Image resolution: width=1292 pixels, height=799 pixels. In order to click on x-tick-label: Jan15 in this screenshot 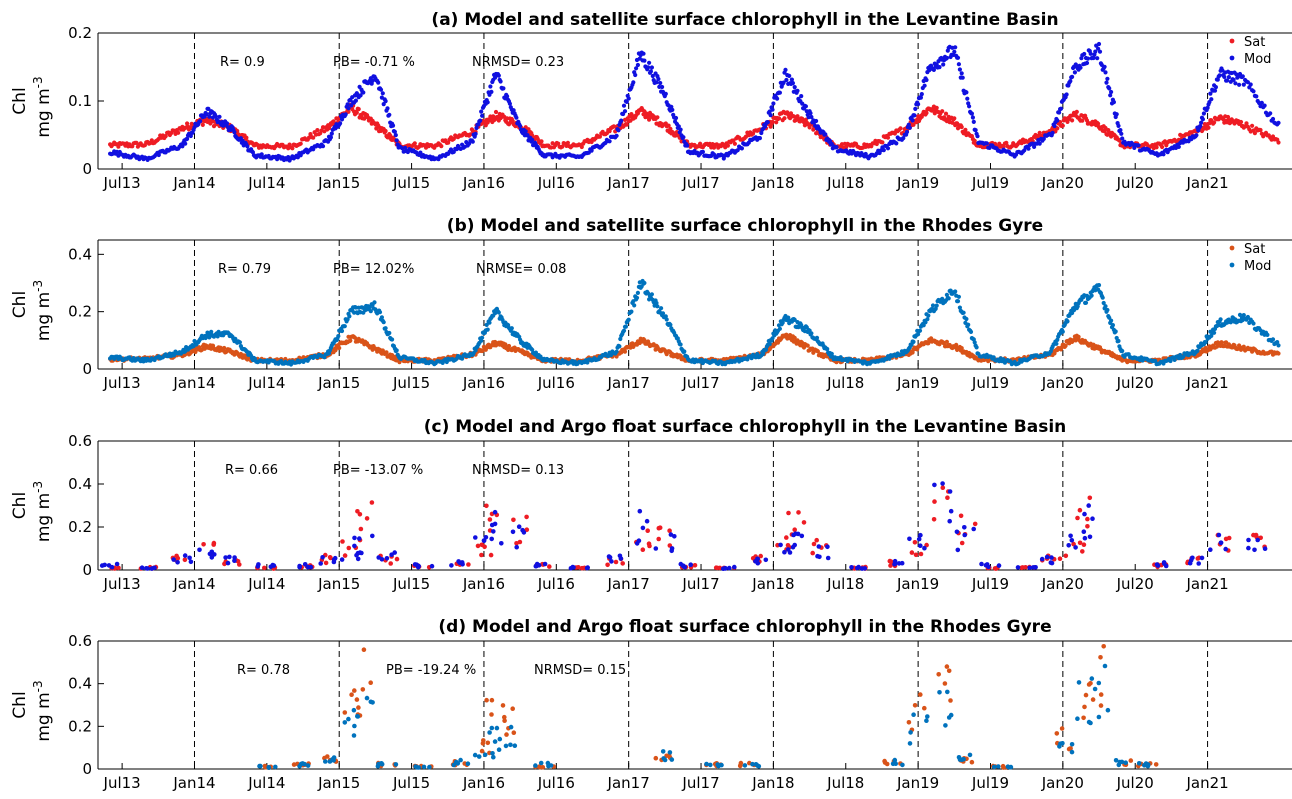, I will do `click(338, 183)`.